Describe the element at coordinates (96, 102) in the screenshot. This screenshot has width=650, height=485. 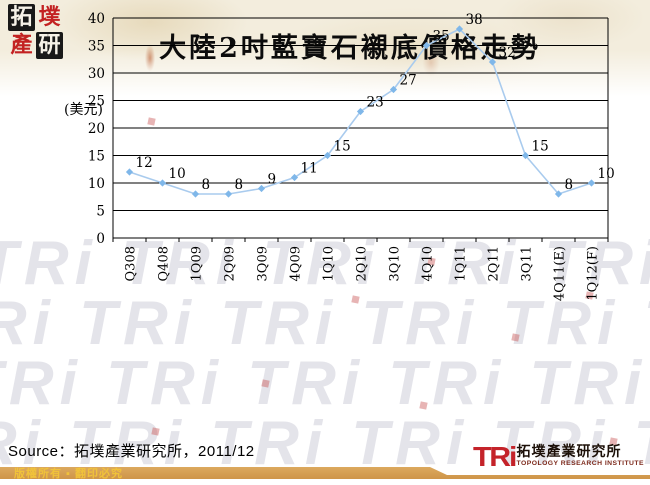
I see `y-tick-label: 25` at that location.